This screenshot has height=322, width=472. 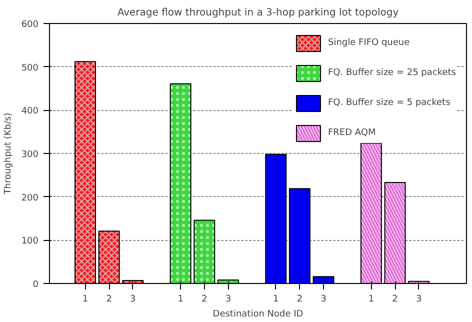 What do you see at coordinates (258, 13) in the screenshot?
I see `chart-title: Average flow throughput in a 3-hop parking lot topology` at bounding box center [258, 13].